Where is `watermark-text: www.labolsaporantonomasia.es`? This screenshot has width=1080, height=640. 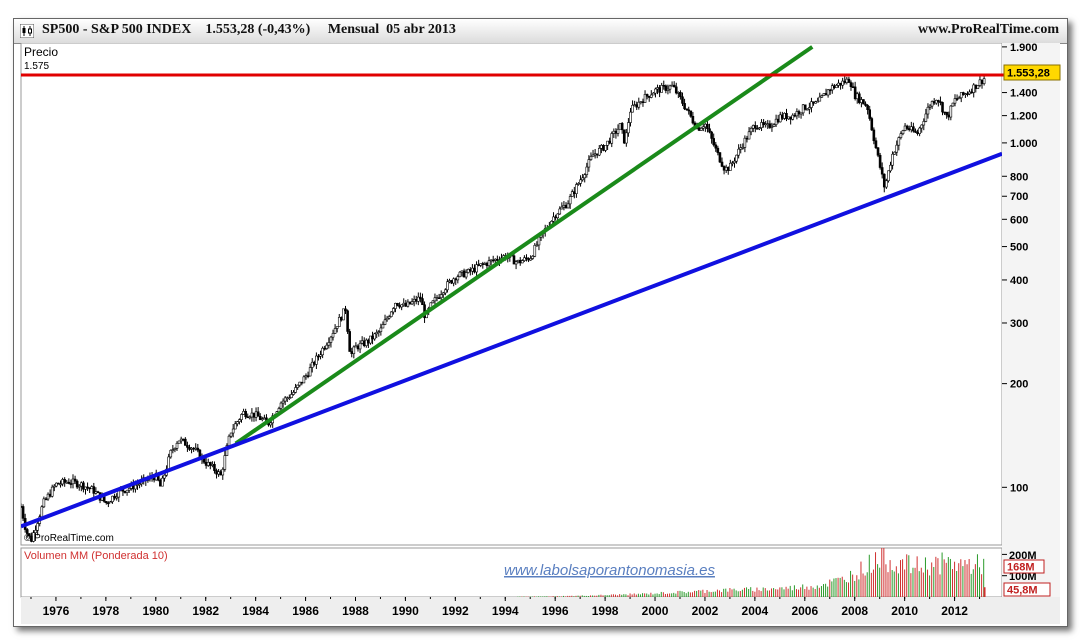 watermark-text: www.labolsaporantonomasia.es is located at coordinates (609, 570).